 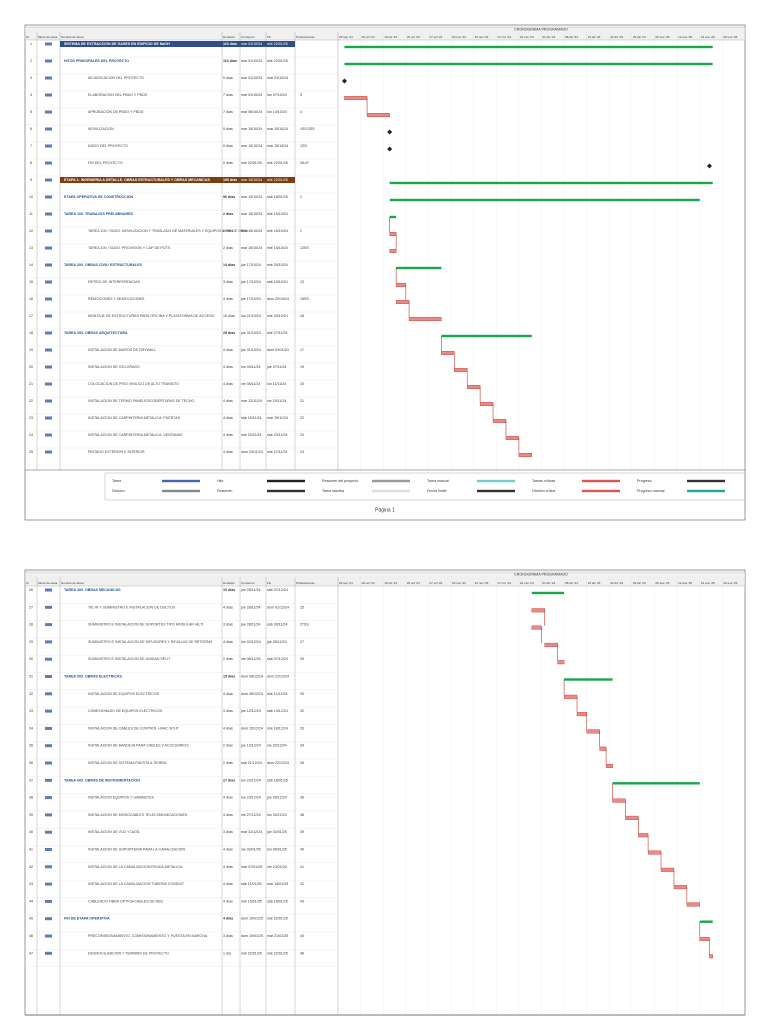 What do you see at coordinates (616, 37) in the screenshot?
I see `week-label: 22 dic '24` at bounding box center [616, 37].